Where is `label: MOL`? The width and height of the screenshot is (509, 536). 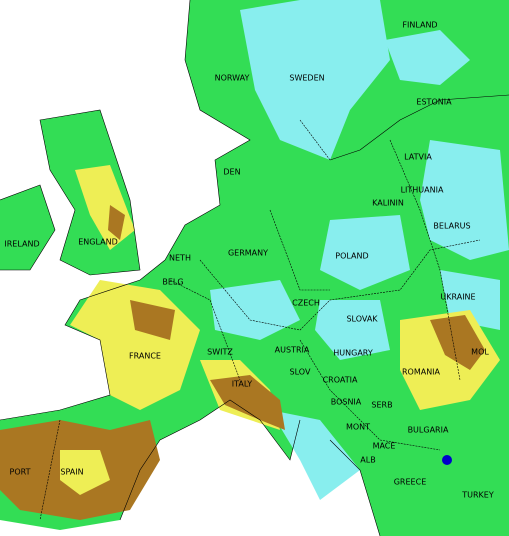
label: MOL is located at coordinates (480, 352).